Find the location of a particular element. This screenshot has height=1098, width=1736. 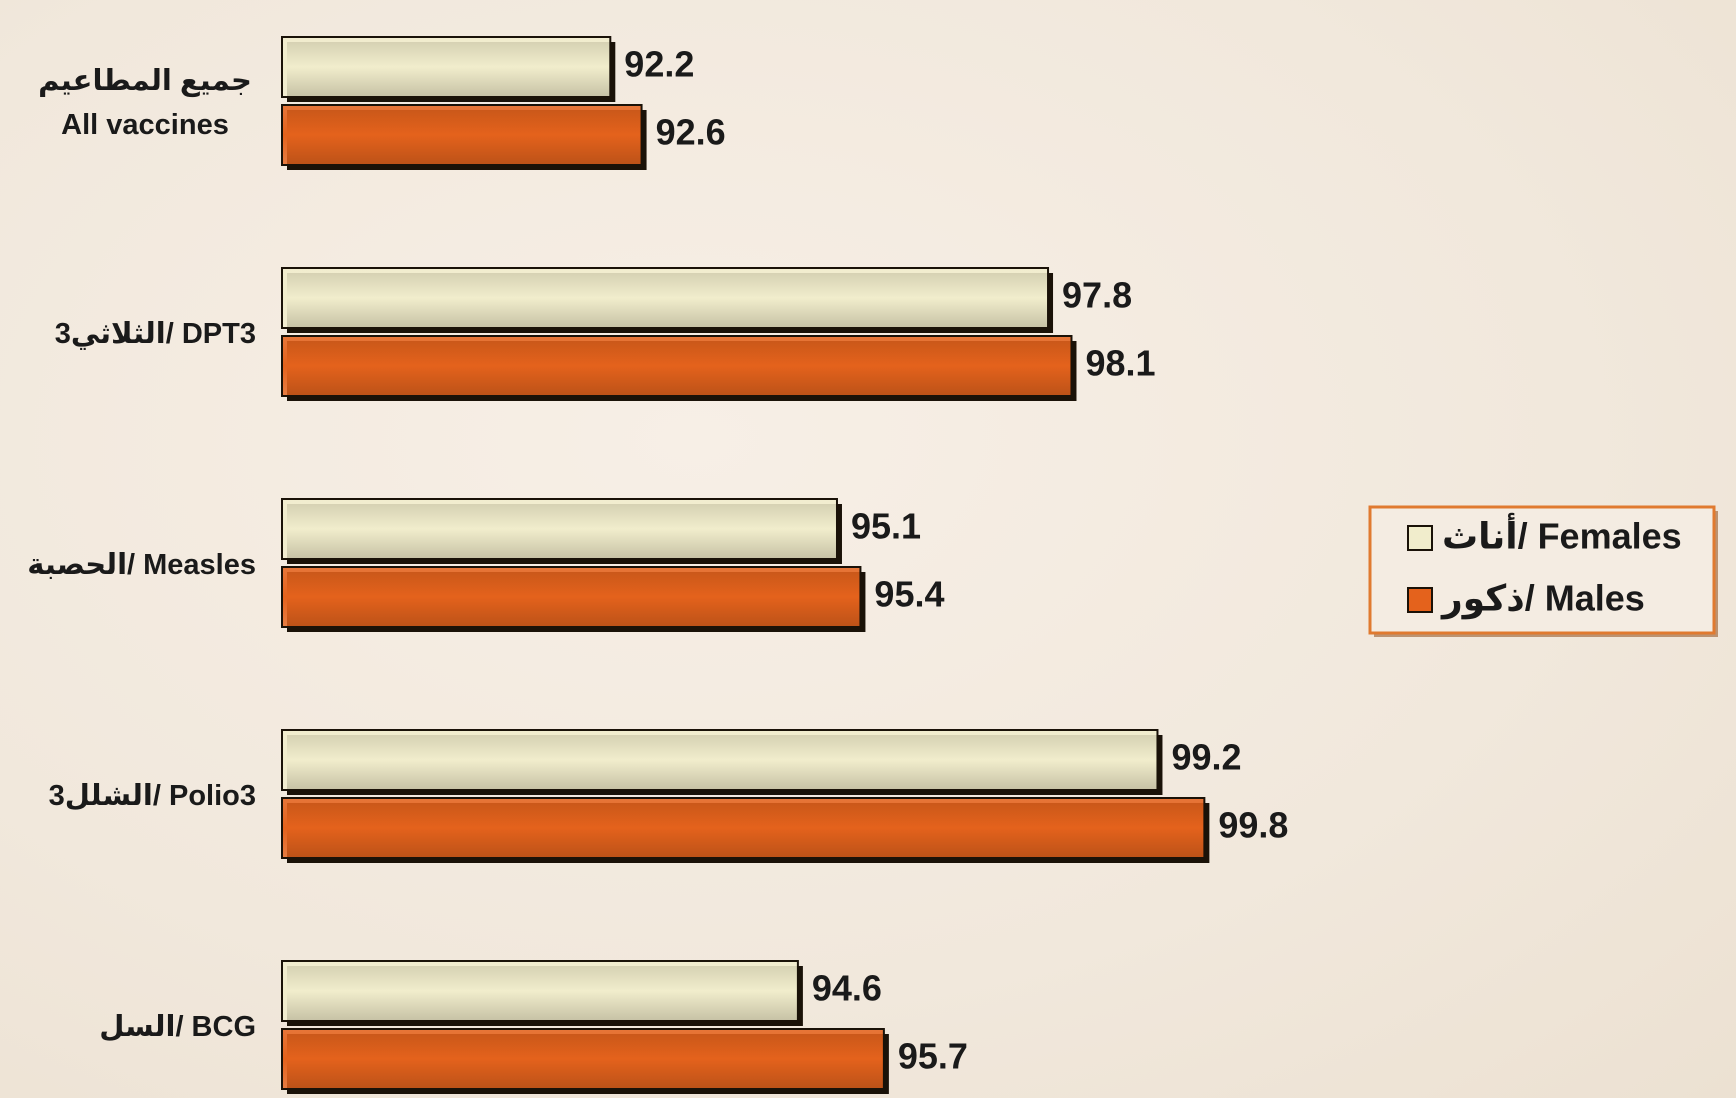

value-label: 99.8 is located at coordinates (1253, 825).